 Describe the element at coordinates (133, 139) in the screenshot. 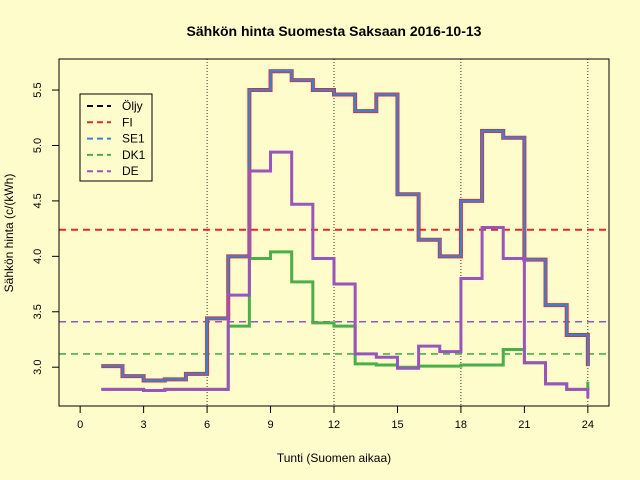

I see `legend-label-se1: SE1` at that location.